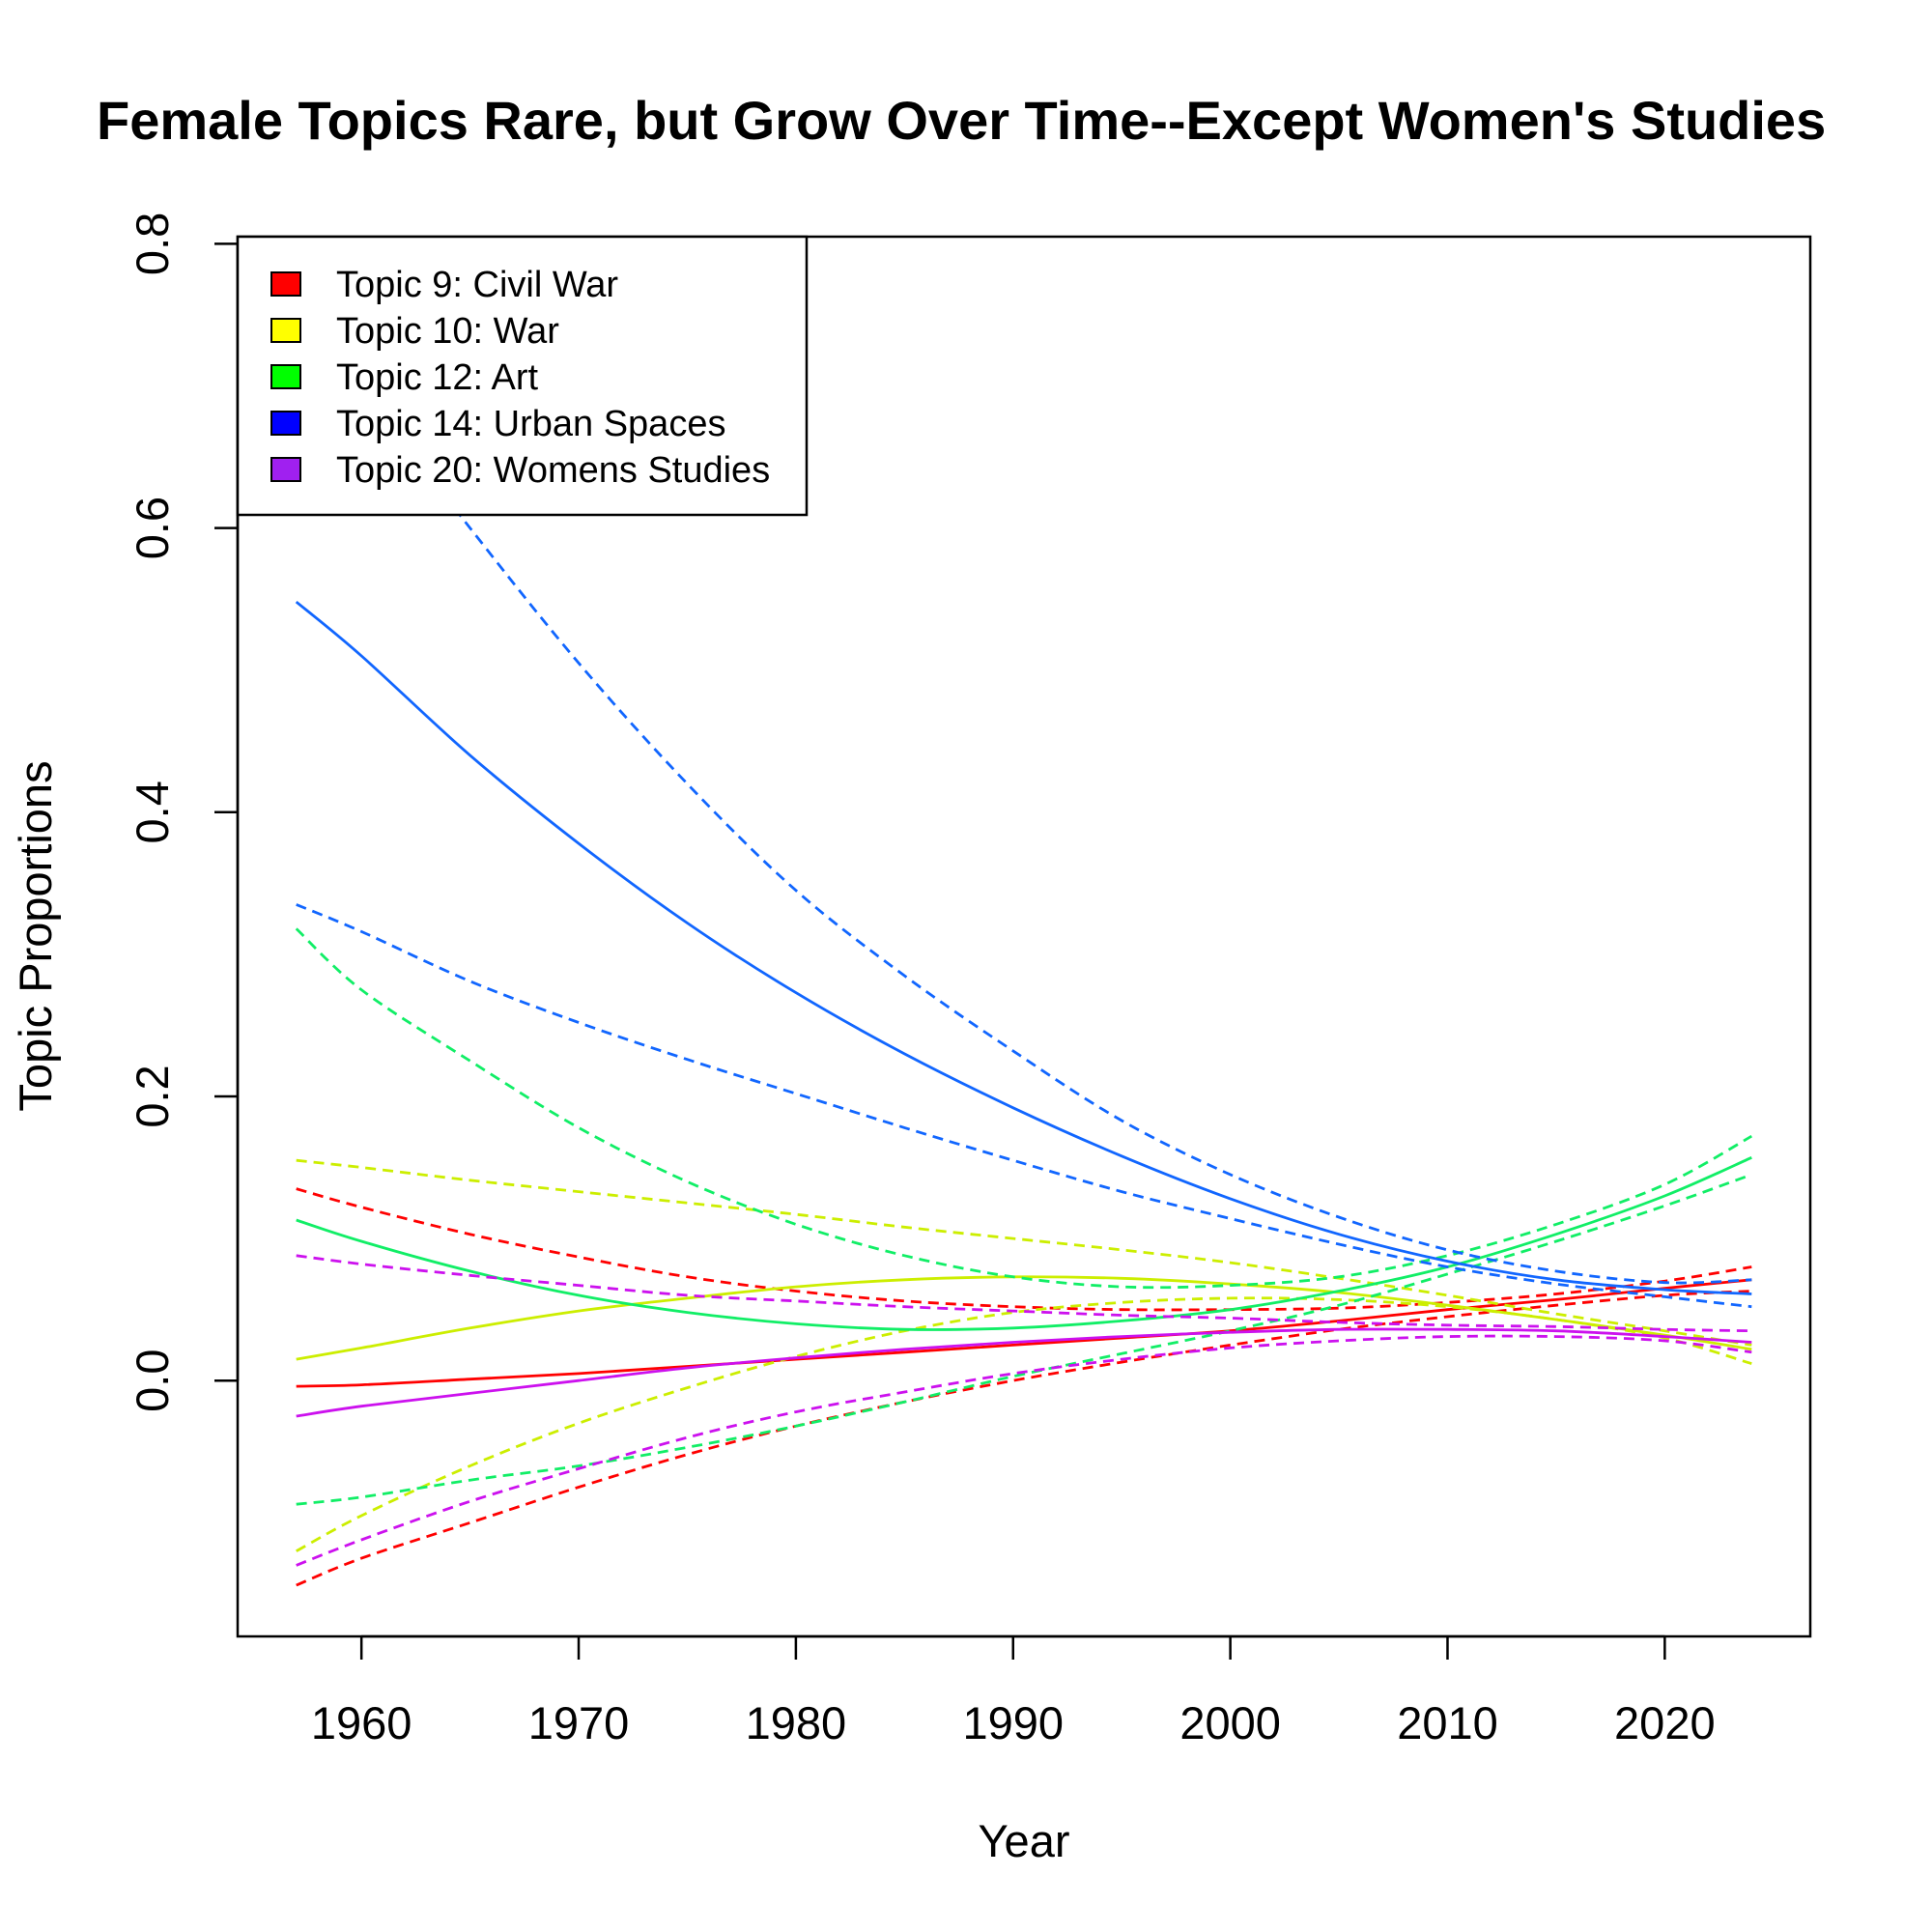 Image resolution: width=1932 pixels, height=1932 pixels. I want to click on y-tick-label: 0.8, so click(152, 244).